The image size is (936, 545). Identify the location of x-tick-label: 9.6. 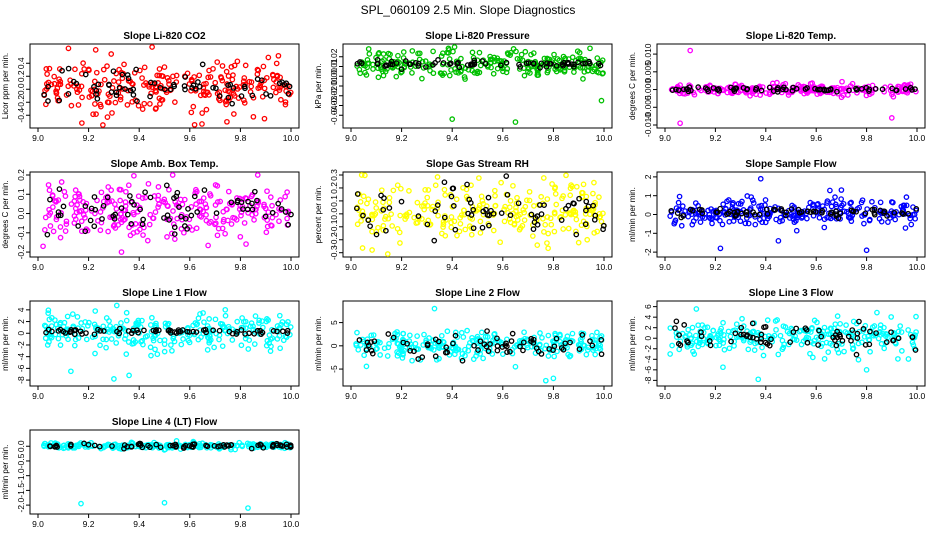
(503, 138).